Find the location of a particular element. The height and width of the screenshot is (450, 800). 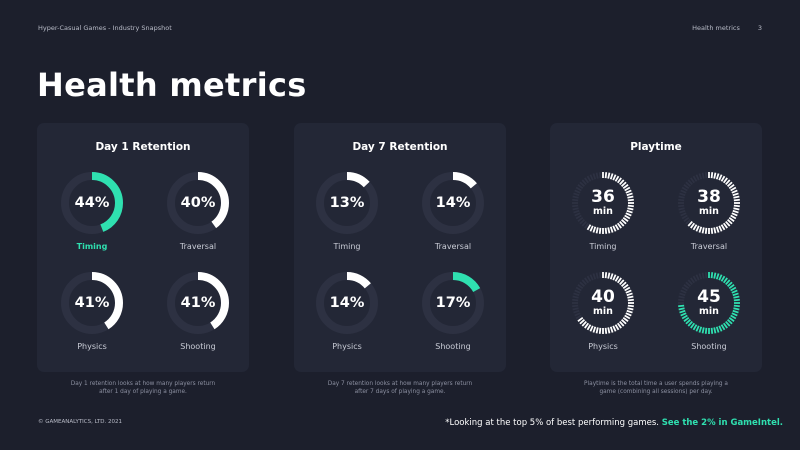

ring-day1-shooting: 41% is located at coordinates (198, 303).